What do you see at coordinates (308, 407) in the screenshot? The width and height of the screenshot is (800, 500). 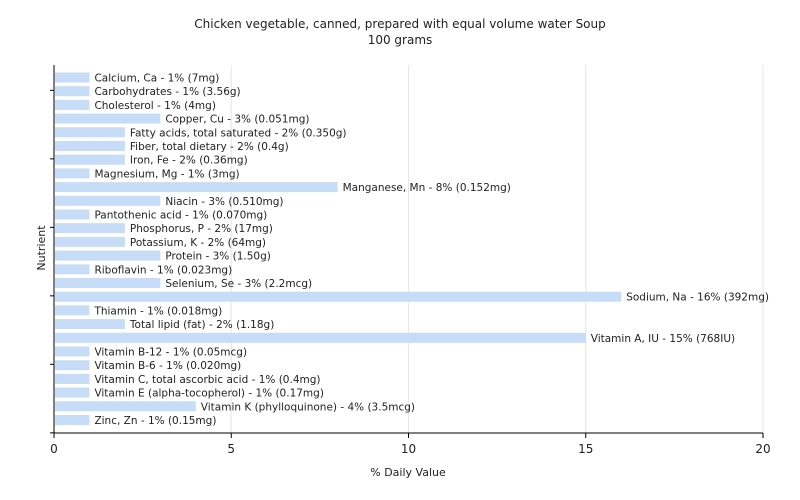 I see `bar-label-24: Vitamin K (phylloquinone) - 4% (3.5mcg)` at bounding box center [308, 407].